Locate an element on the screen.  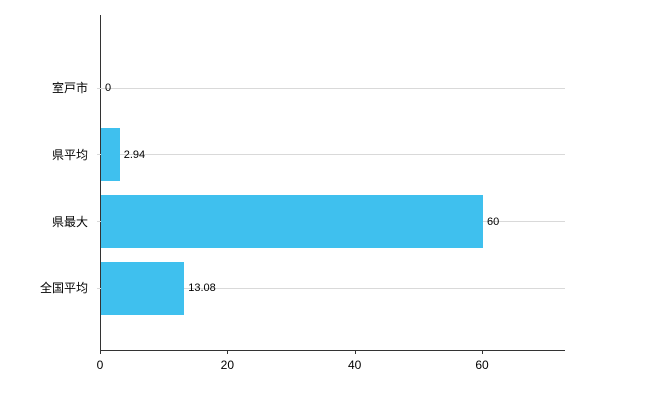
y-axis-line is located at coordinates (100, 182).